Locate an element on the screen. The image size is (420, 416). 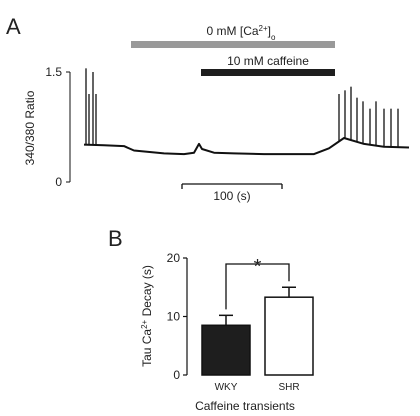
category-label-wky: WKY is located at coordinates (226, 387).